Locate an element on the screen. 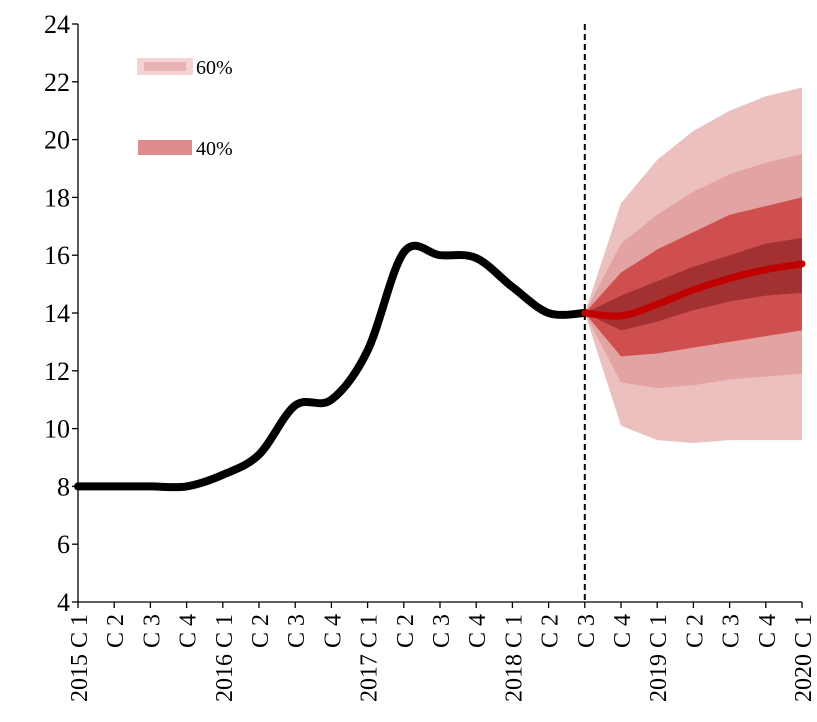 The image size is (817, 722). x-tick-label: 2017 C 1 is located at coordinates (370, 658).